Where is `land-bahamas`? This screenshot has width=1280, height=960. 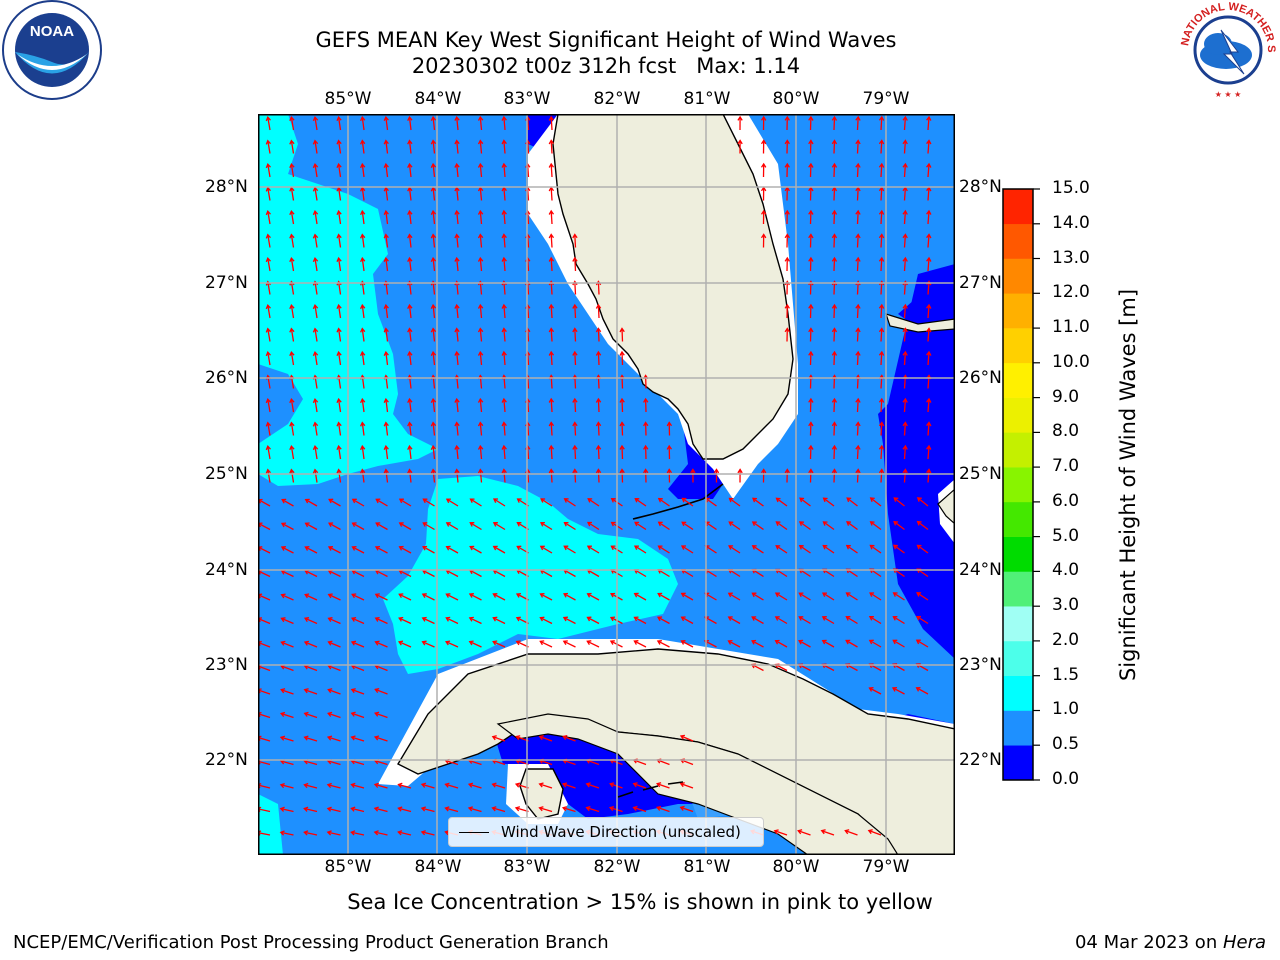
land-bahamas is located at coordinates (920, 323).